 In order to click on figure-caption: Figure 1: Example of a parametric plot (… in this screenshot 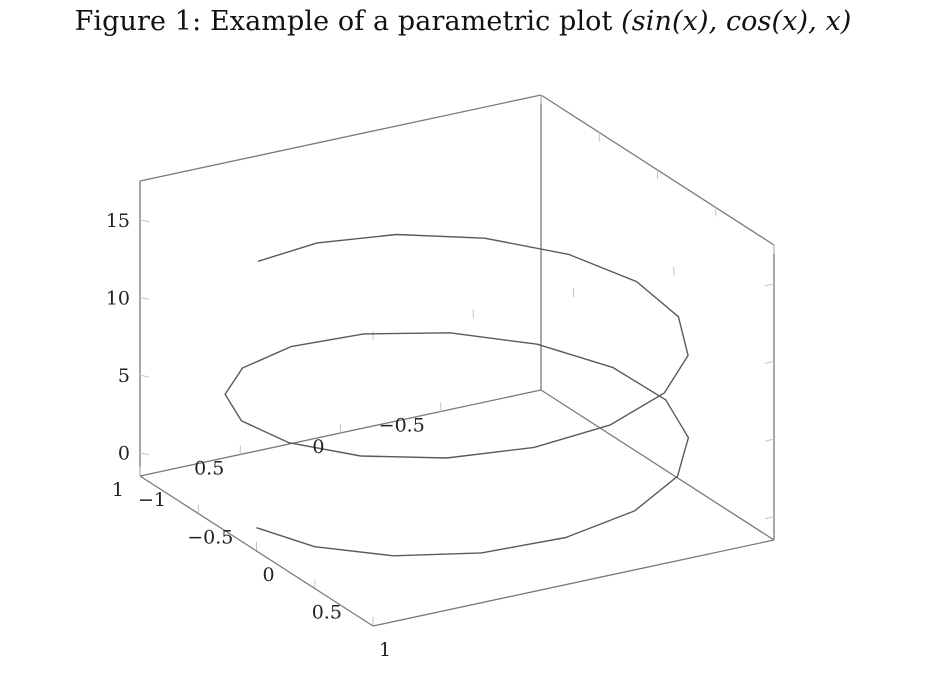, I will do `click(463, 21)`.